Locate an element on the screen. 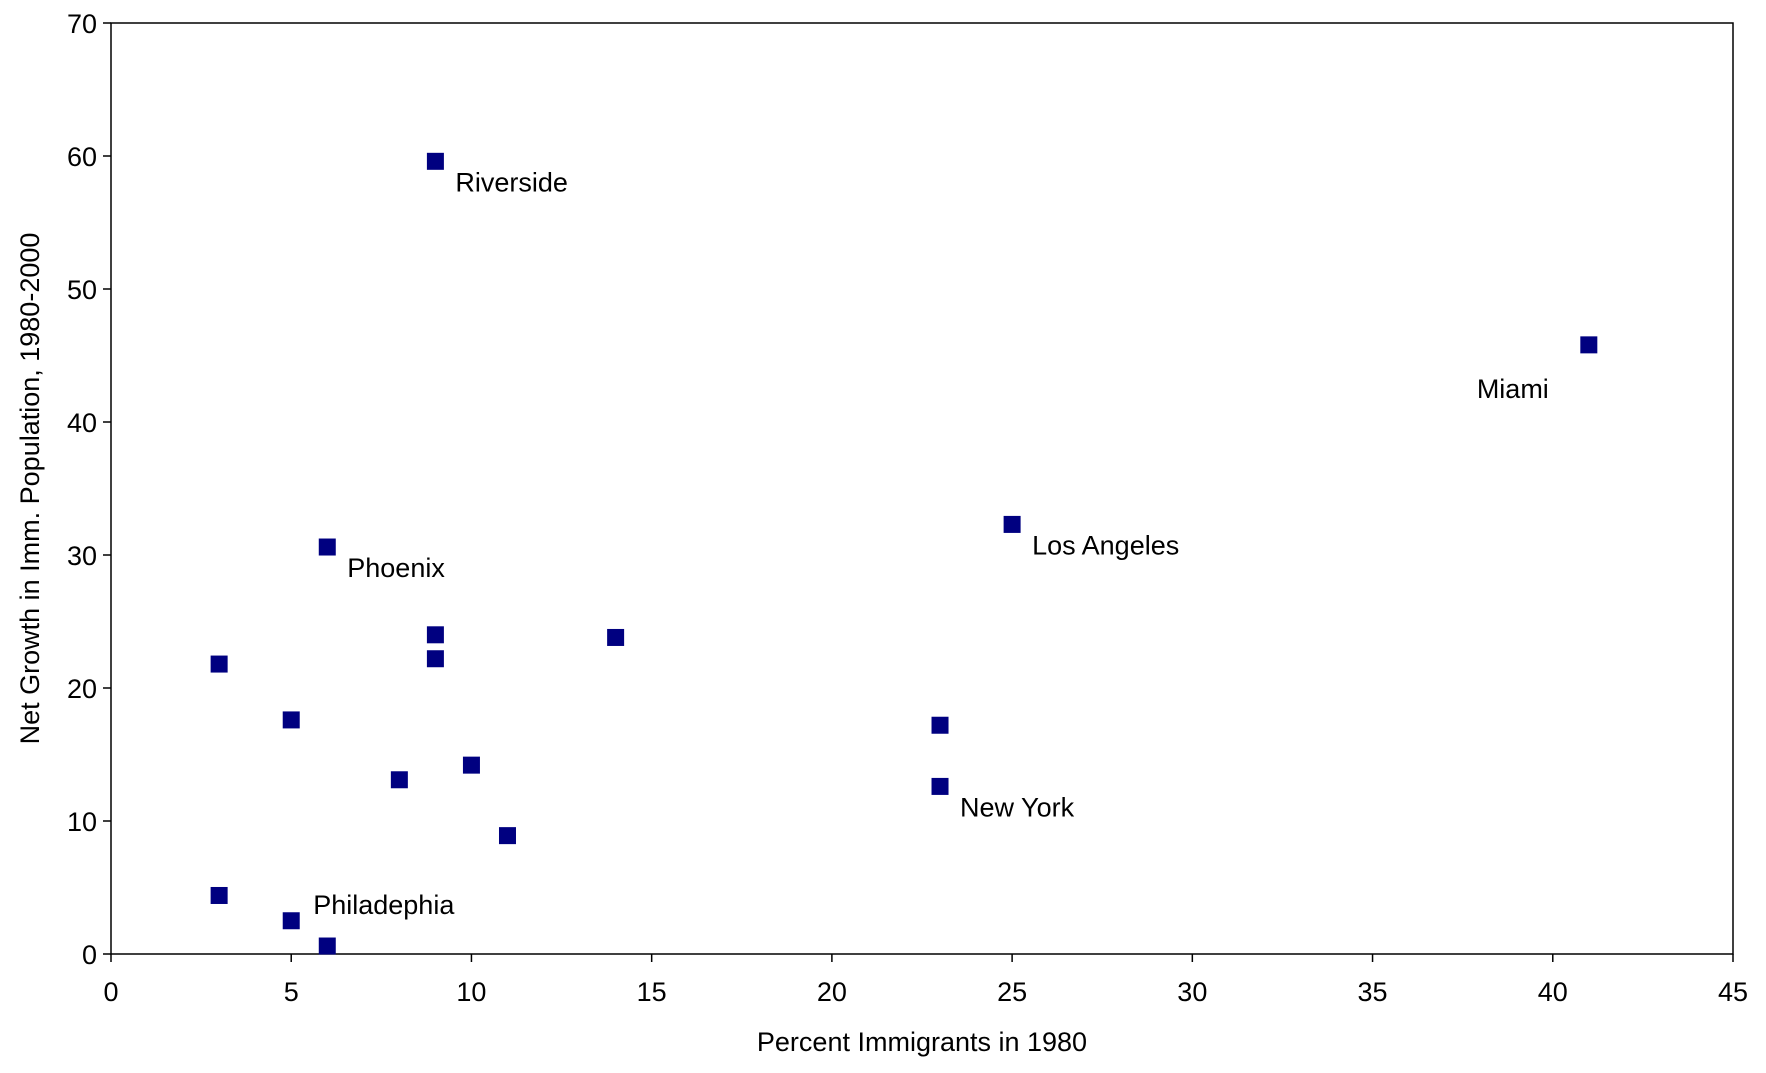 The height and width of the screenshot is (1073, 1766). x-tick-label: 25 is located at coordinates (1012, 992).